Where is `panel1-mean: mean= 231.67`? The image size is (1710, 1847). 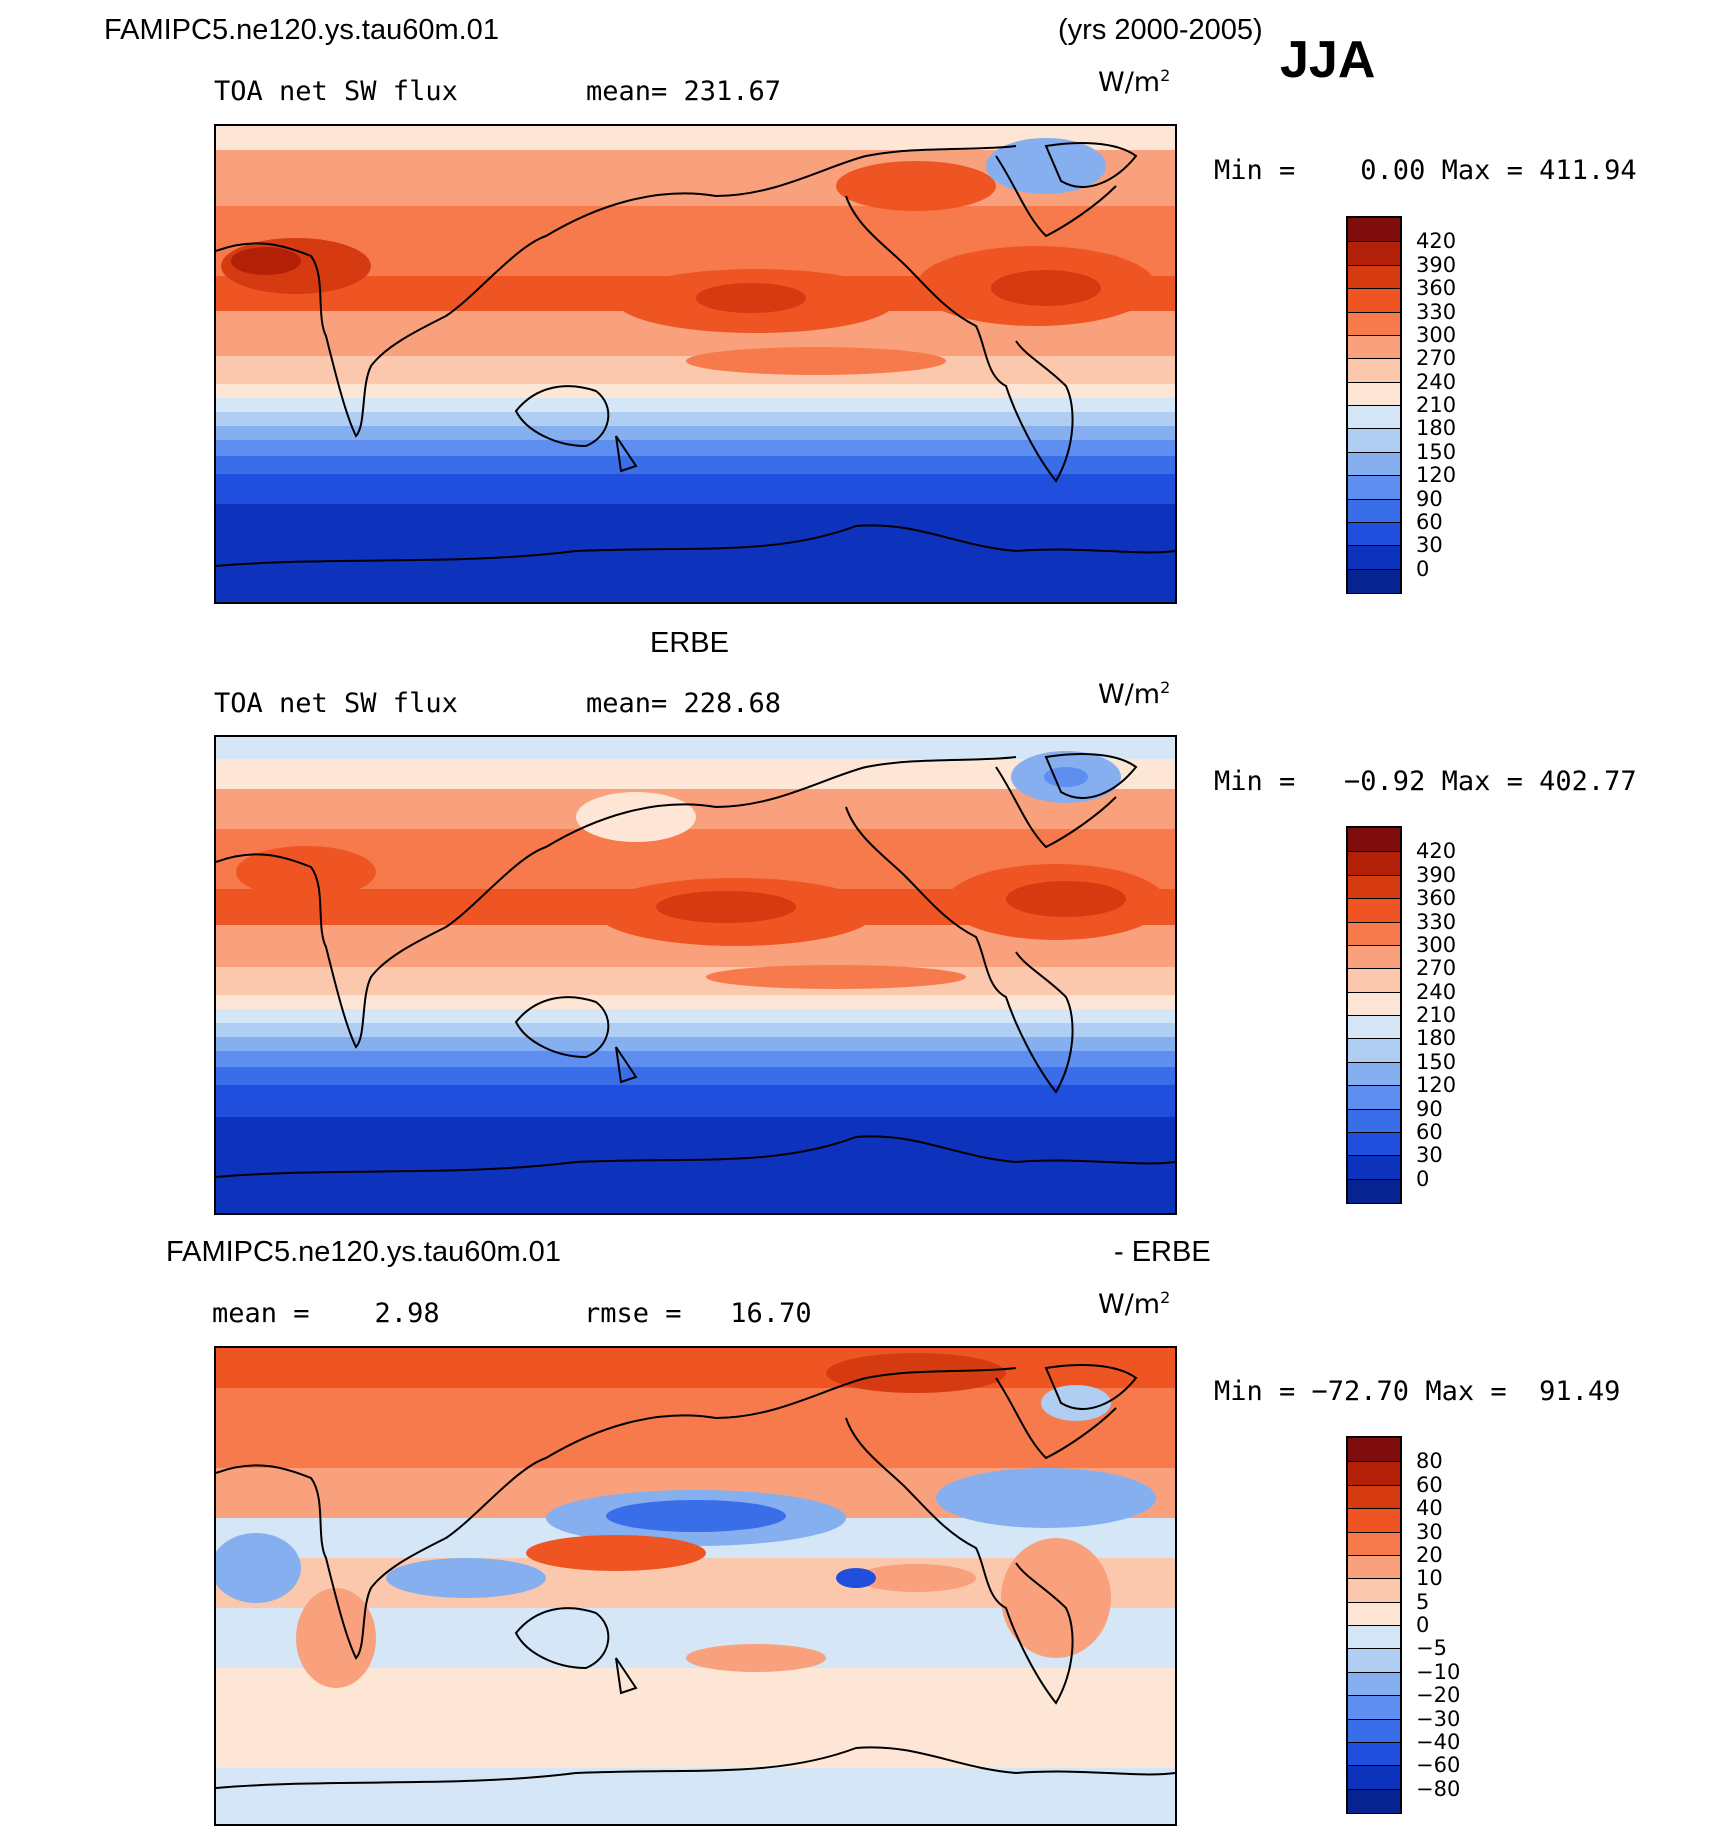
panel1-mean: mean= 231.67 is located at coordinates (684, 91).